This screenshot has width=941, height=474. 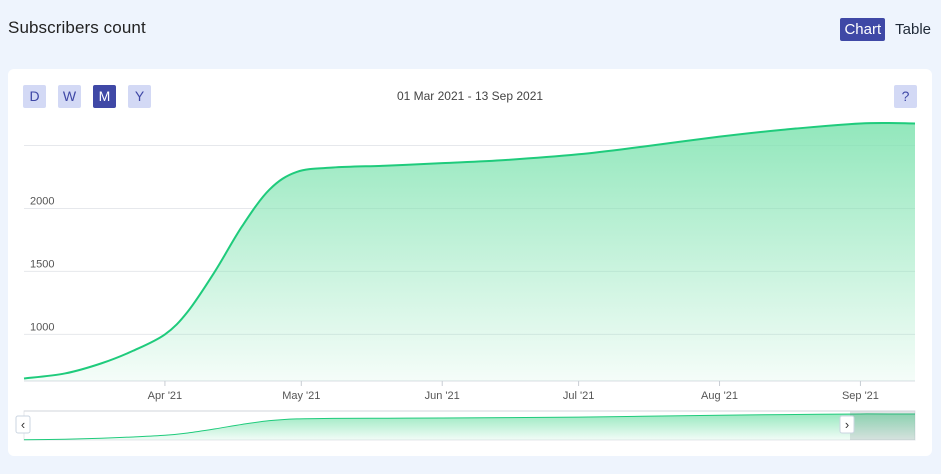 What do you see at coordinates (470, 96) in the screenshot?
I see `date-range: 01 Mar 2021 - 13 Sep 2021` at bounding box center [470, 96].